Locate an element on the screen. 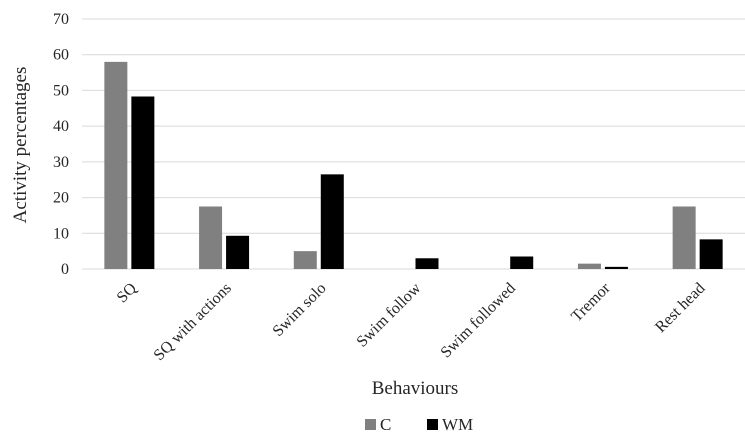  bar-wm-sq is located at coordinates (143, 182).